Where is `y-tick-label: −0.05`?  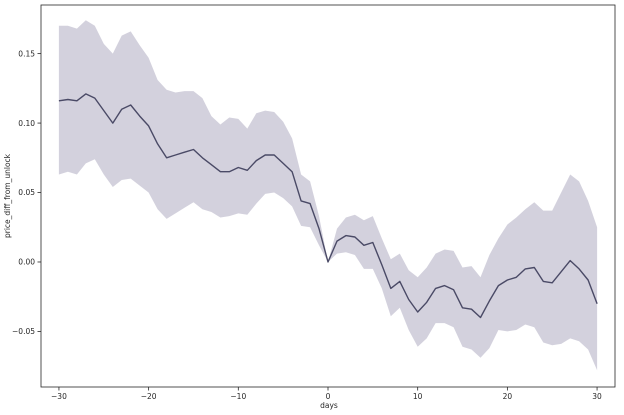 y-tick-label: −0.05 is located at coordinates (23, 331).